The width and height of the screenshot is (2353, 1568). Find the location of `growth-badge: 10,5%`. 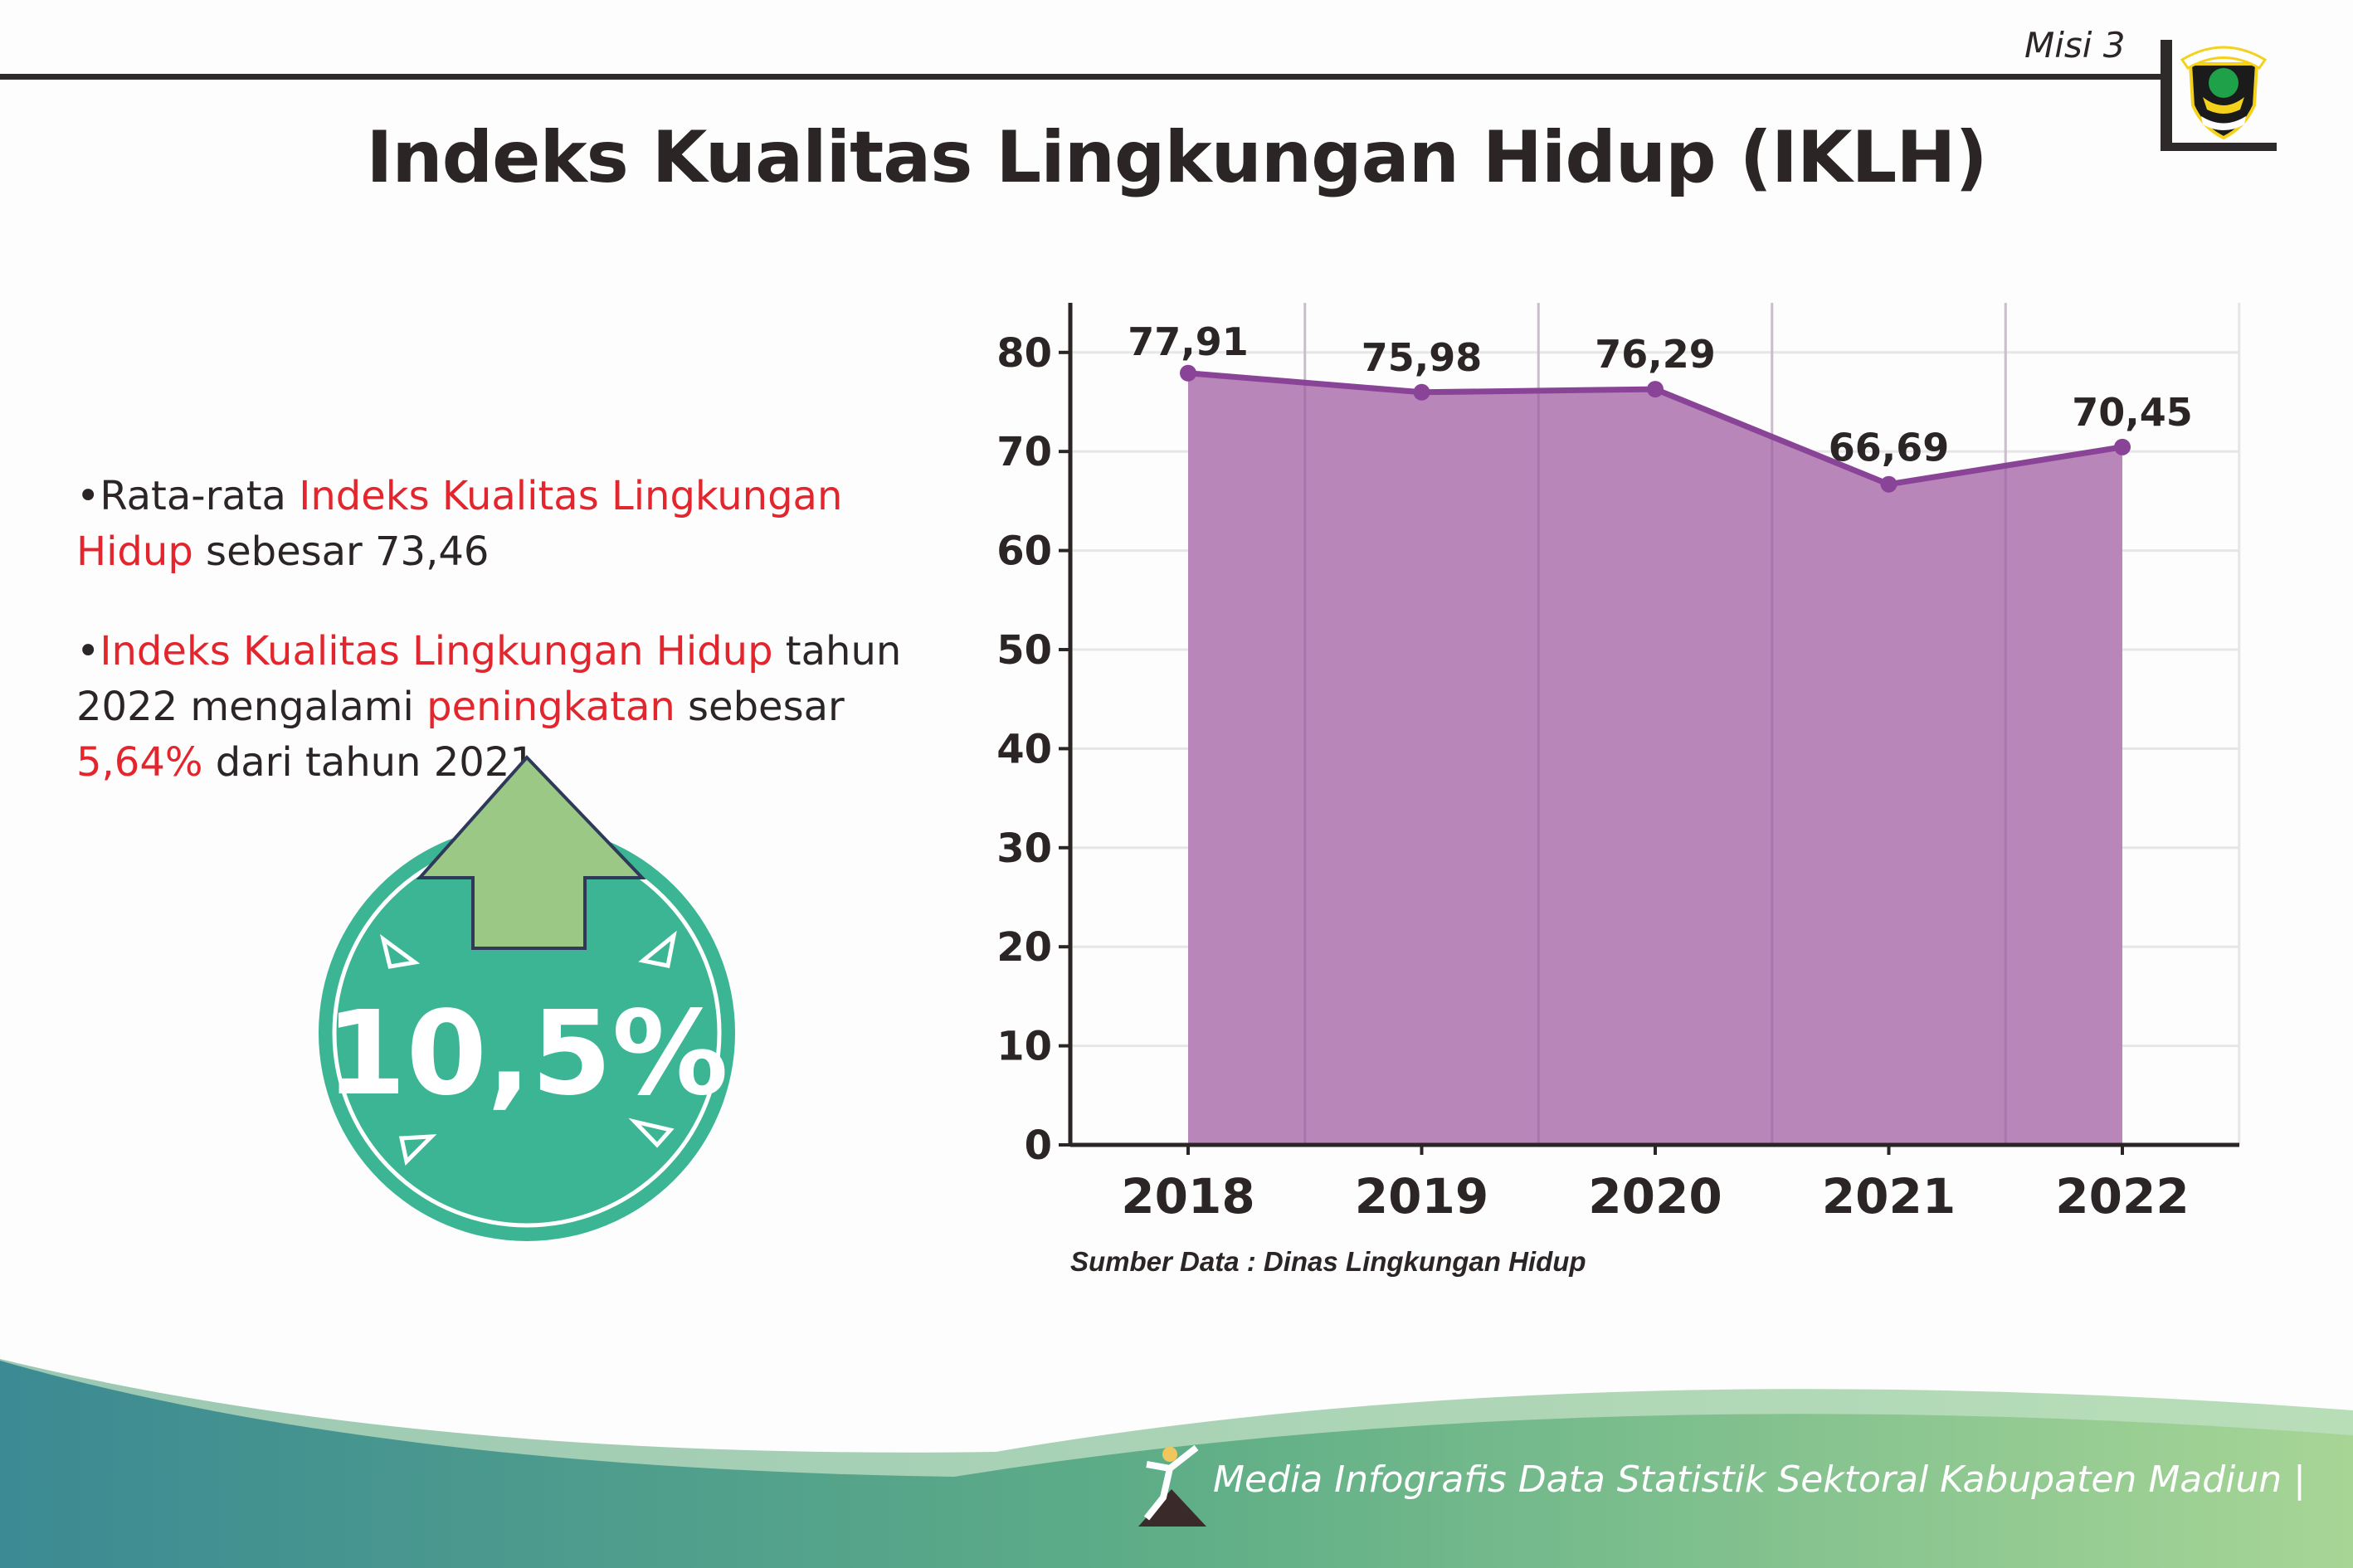

growth-badge: 10,5% is located at coordinates (527, 998).